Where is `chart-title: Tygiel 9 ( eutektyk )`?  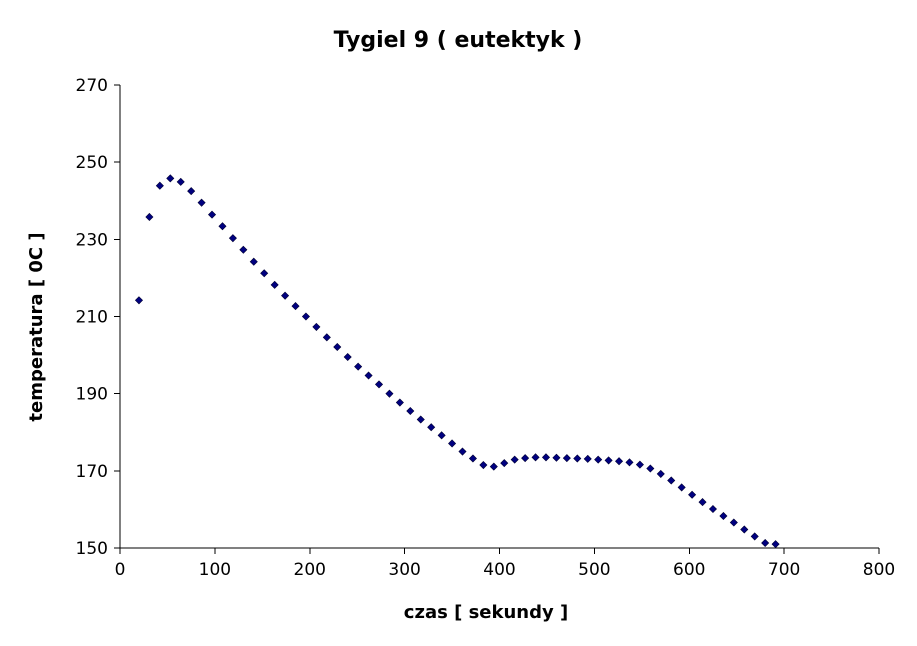
chart-title: Tygiel 9 ( eutektyk ) is located at coordinates (458, 40).